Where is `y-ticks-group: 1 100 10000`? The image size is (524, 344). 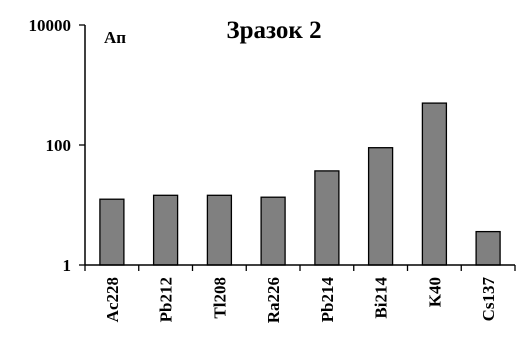
y-ticks-group: 1 100 10000 is located at coordinates (57, 145).